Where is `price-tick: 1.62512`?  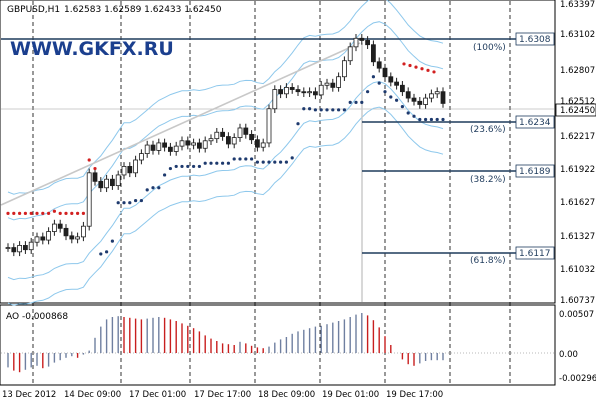 price-tick: 1.62512 is located at coordinates (577, 102).